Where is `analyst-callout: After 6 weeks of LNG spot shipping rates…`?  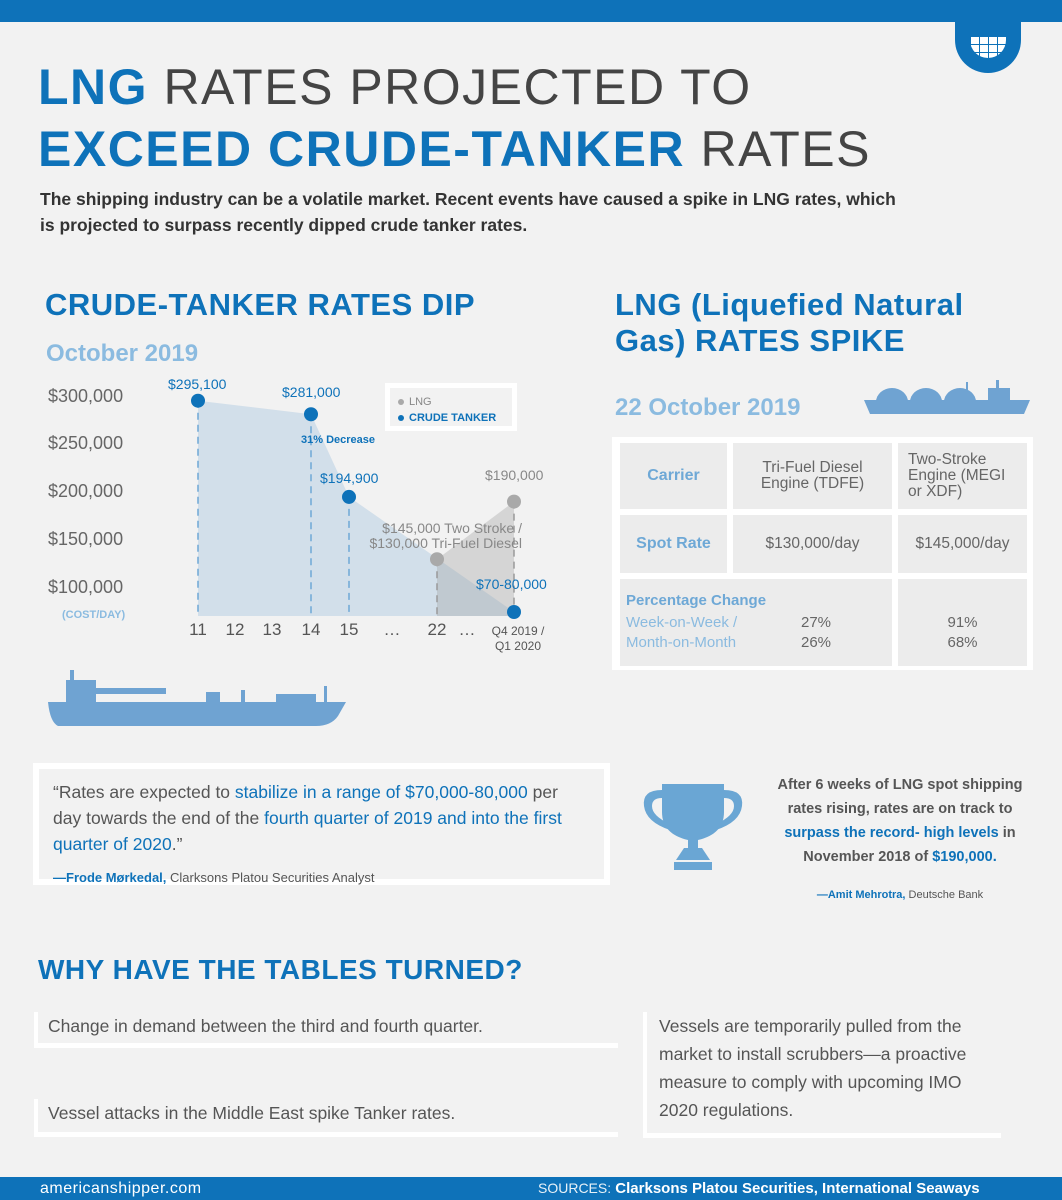
analyst-callout: After 6 weeks of LNG spot shipping rates… is located at coordinates (900, 840).